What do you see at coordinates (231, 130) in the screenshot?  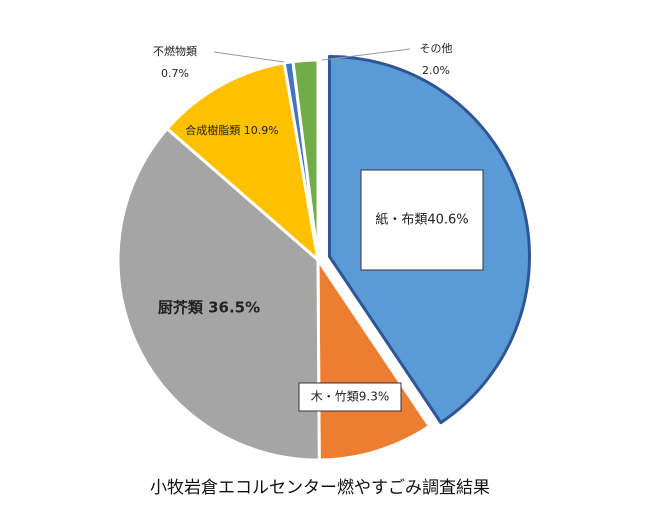 I see `slice-label-4: 合成樹脂類 10.9%` at bounding box center [231, 130].